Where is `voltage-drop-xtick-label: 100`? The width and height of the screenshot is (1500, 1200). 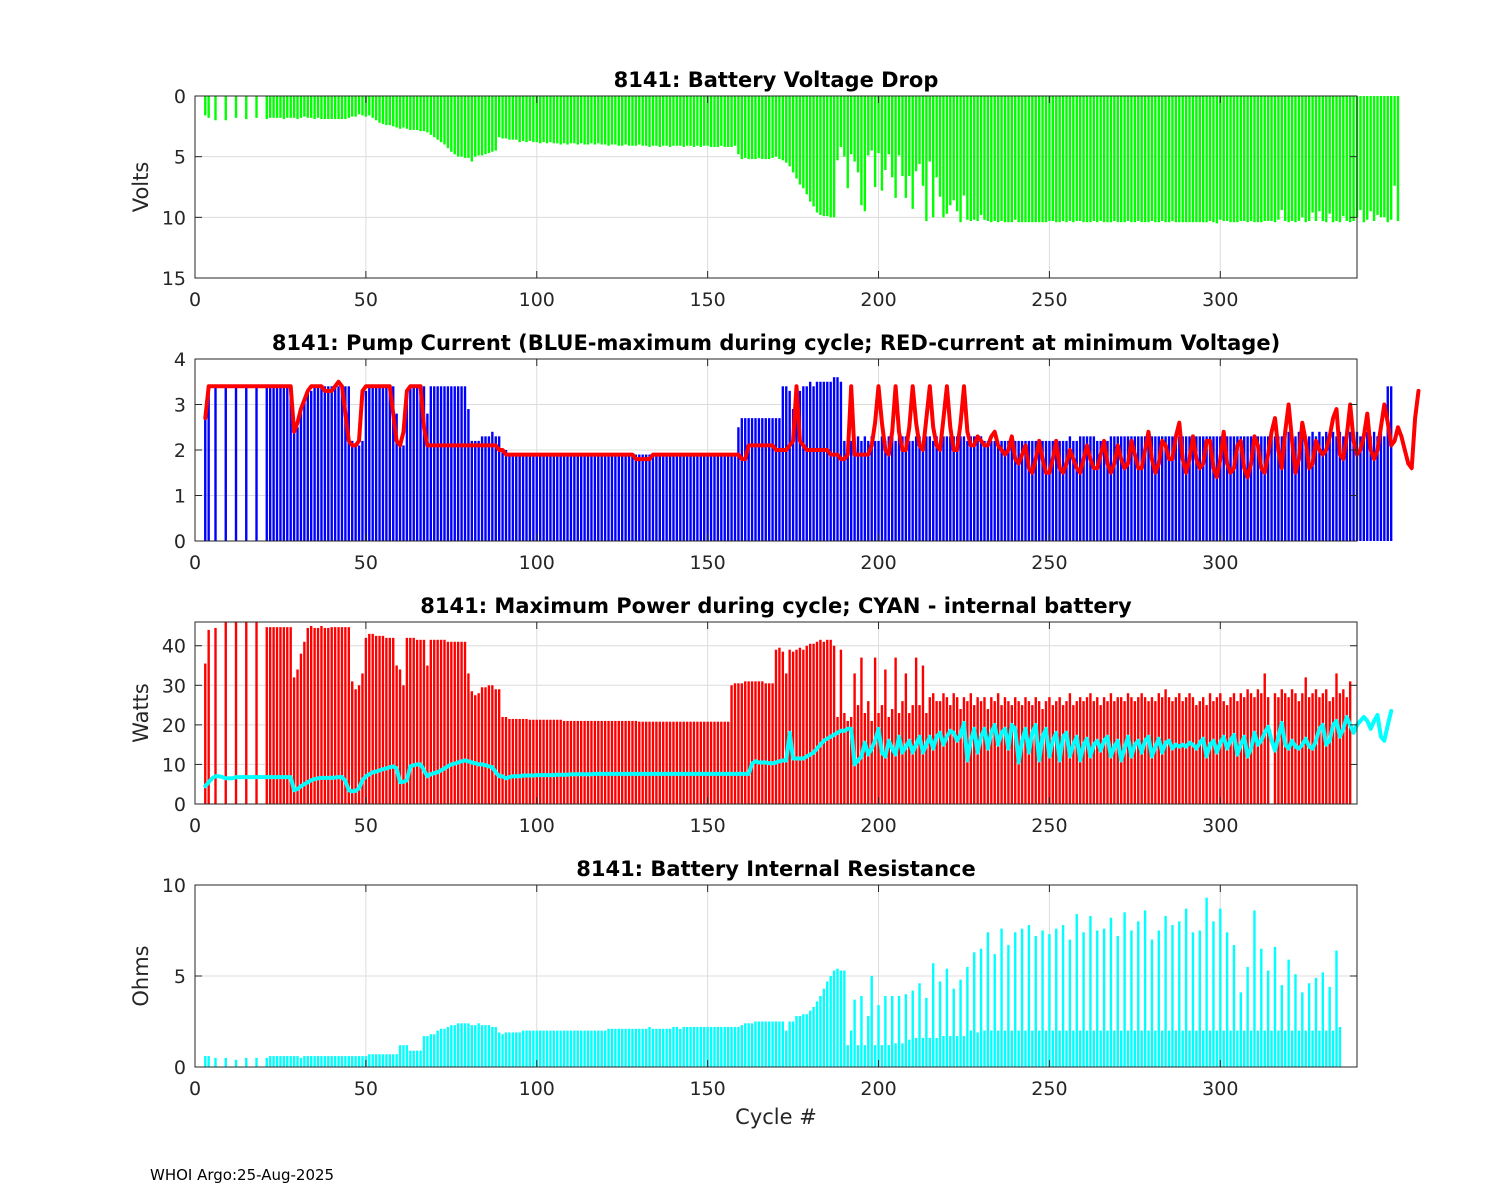 voltage-drop-xtick-label: 100 is located at coordinates (537, 300).